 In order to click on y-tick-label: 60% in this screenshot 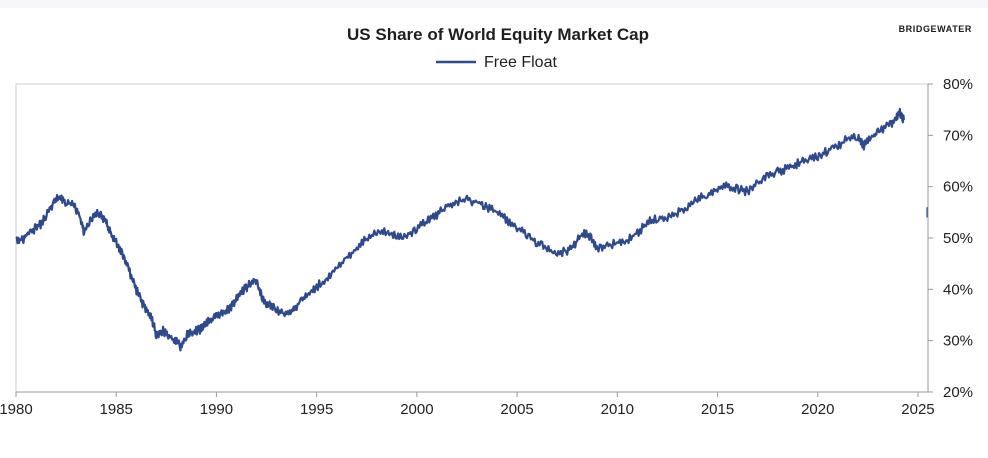, I will do `click(958, 187)`.